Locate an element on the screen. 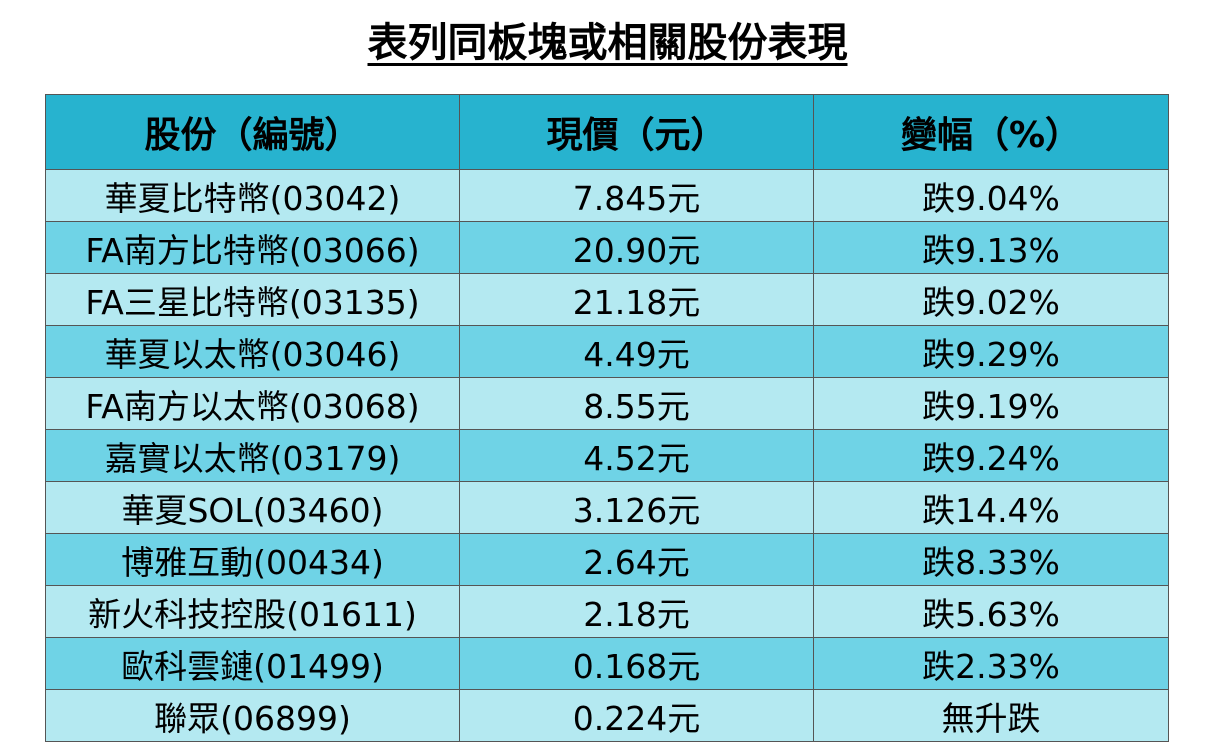 The image size is (1215, 745). price-cell: 7.845元 is located at coordinates (636, 195).